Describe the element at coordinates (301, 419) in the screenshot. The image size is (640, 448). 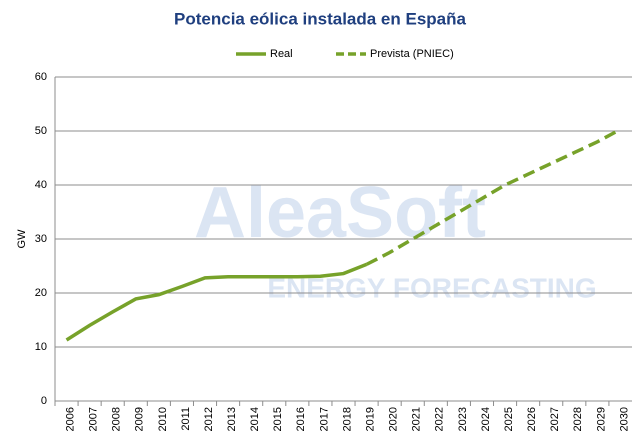
I see `x-tick-label: 2016` at that location.